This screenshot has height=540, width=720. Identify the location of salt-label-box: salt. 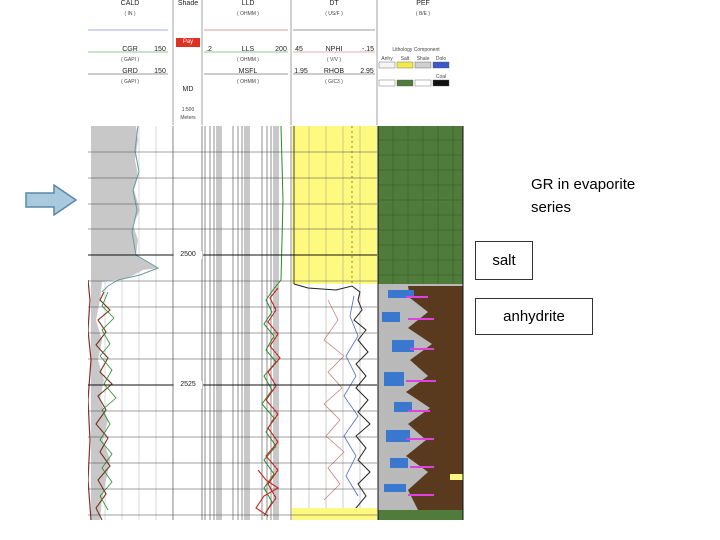
(504, 260).